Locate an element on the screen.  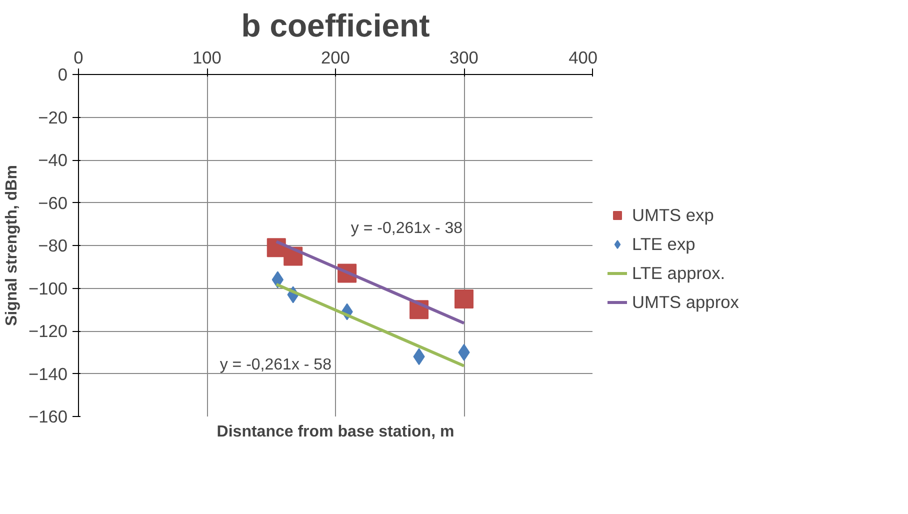
y-axis-title: Signal strength, dBm is located at coordinates (11, 245).